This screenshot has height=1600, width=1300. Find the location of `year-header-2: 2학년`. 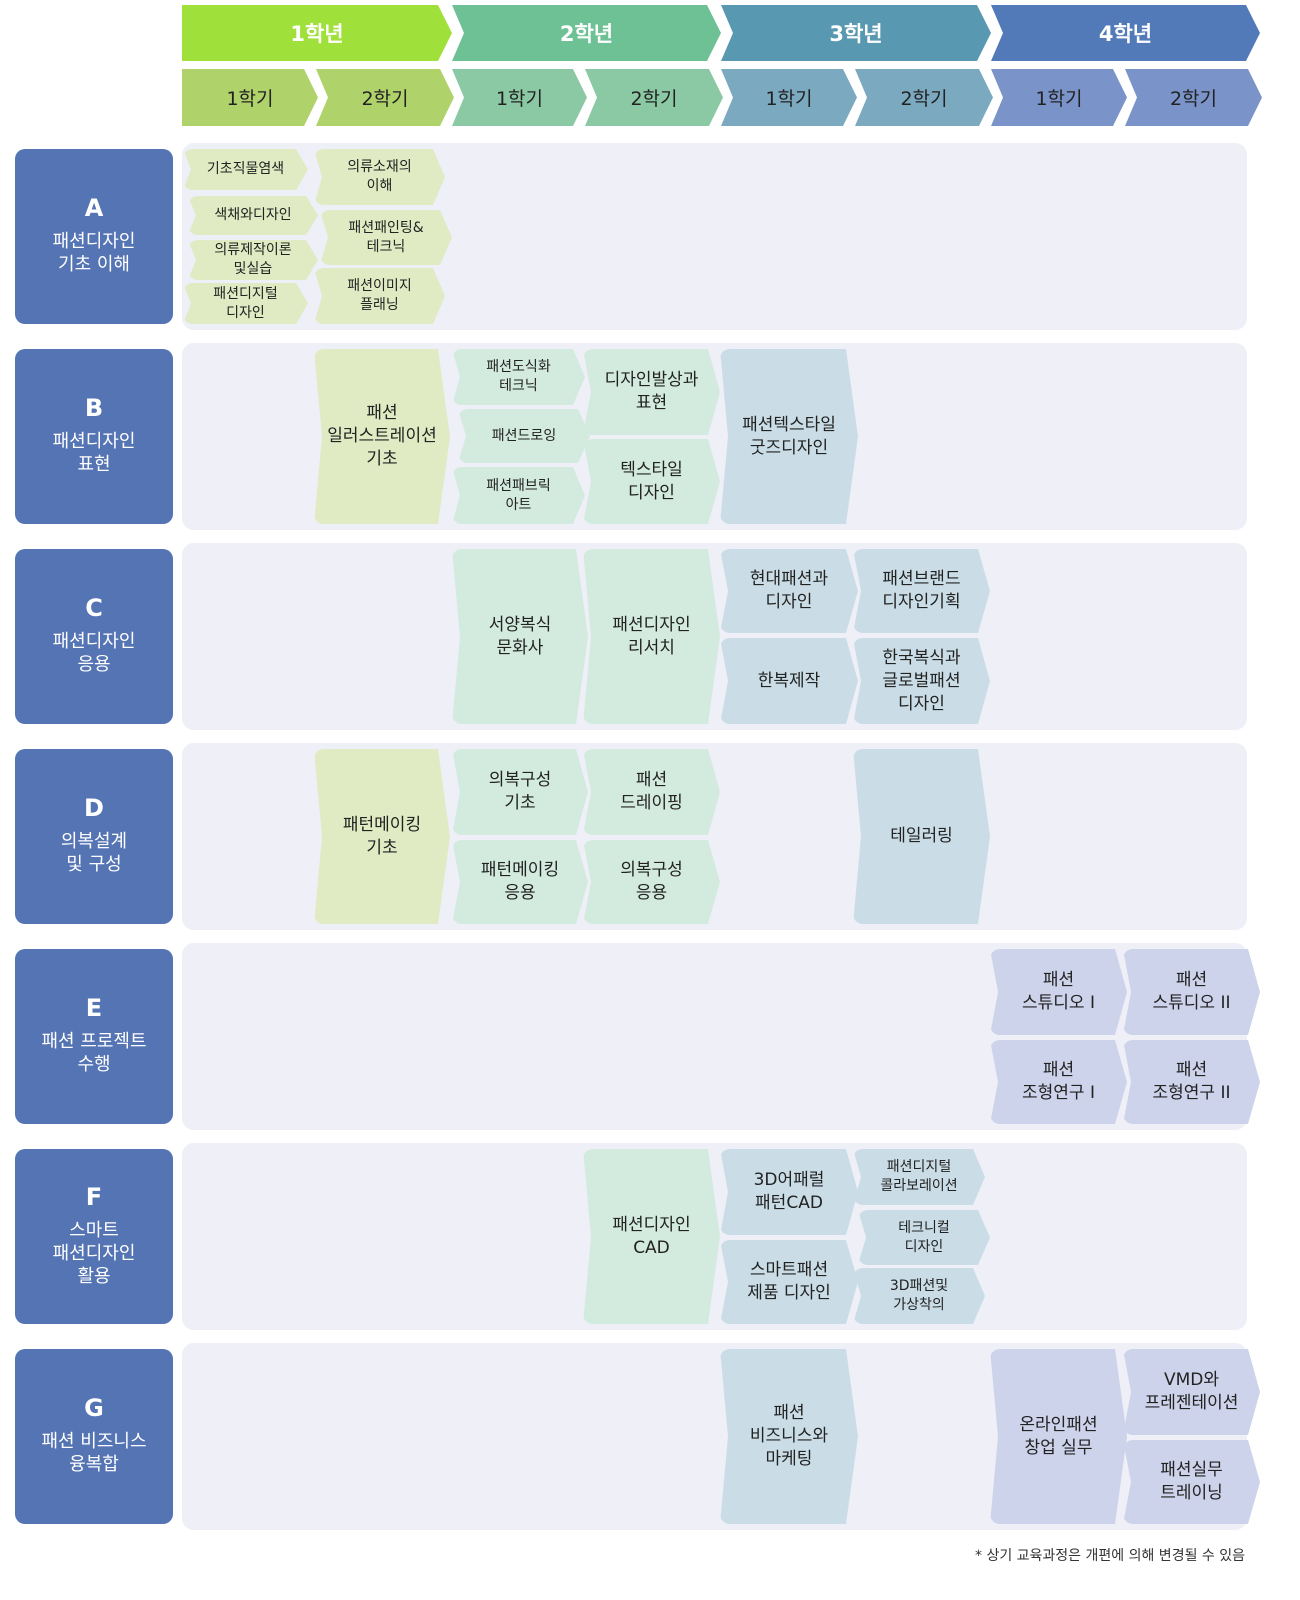

year-header-2: 2학년 is located at coordinates (586, 33).